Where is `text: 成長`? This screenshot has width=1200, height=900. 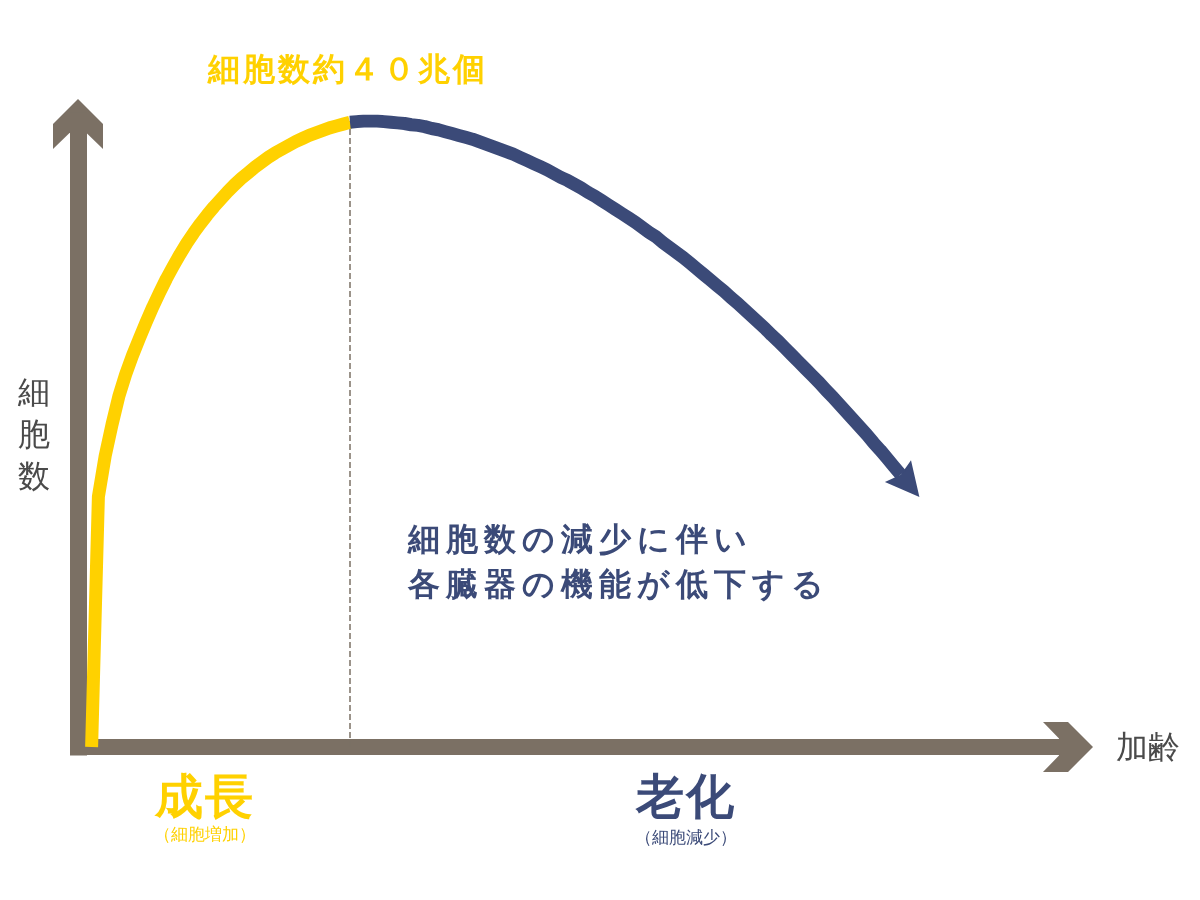
text: 成長 is located at coordinates (205, 796).